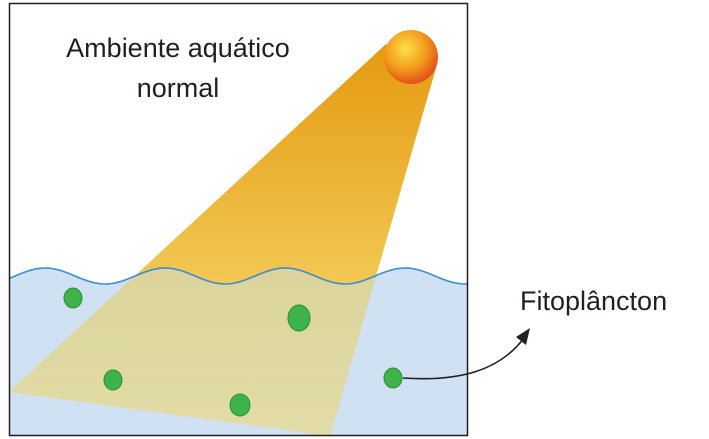 The height and width of the screenshot is (439, 709). Describe the element at coordinates (178, 48) in the screenshot. I see `title-line: Ambiente aquático` at that location.